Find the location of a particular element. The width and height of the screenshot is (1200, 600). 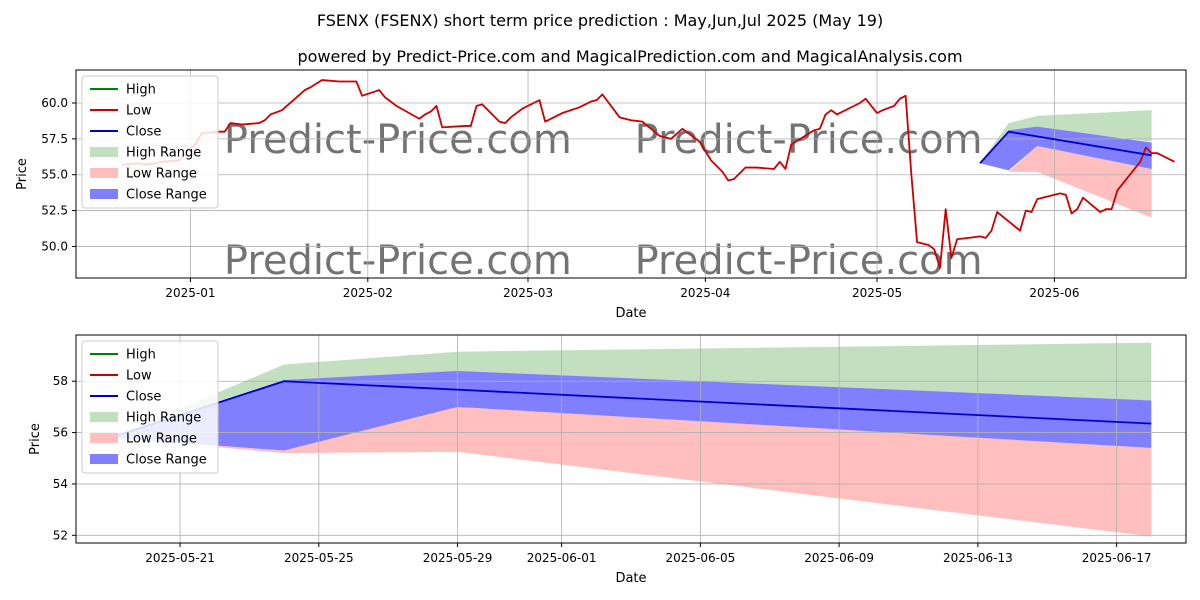

y-tick-label: 50.0 is located at coordinates (54, 246).